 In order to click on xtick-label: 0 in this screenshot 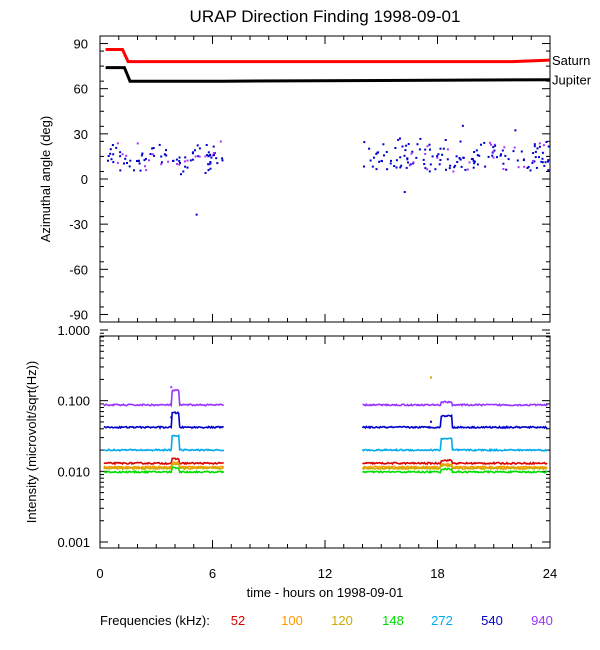, I will do `click(99, 573)`.